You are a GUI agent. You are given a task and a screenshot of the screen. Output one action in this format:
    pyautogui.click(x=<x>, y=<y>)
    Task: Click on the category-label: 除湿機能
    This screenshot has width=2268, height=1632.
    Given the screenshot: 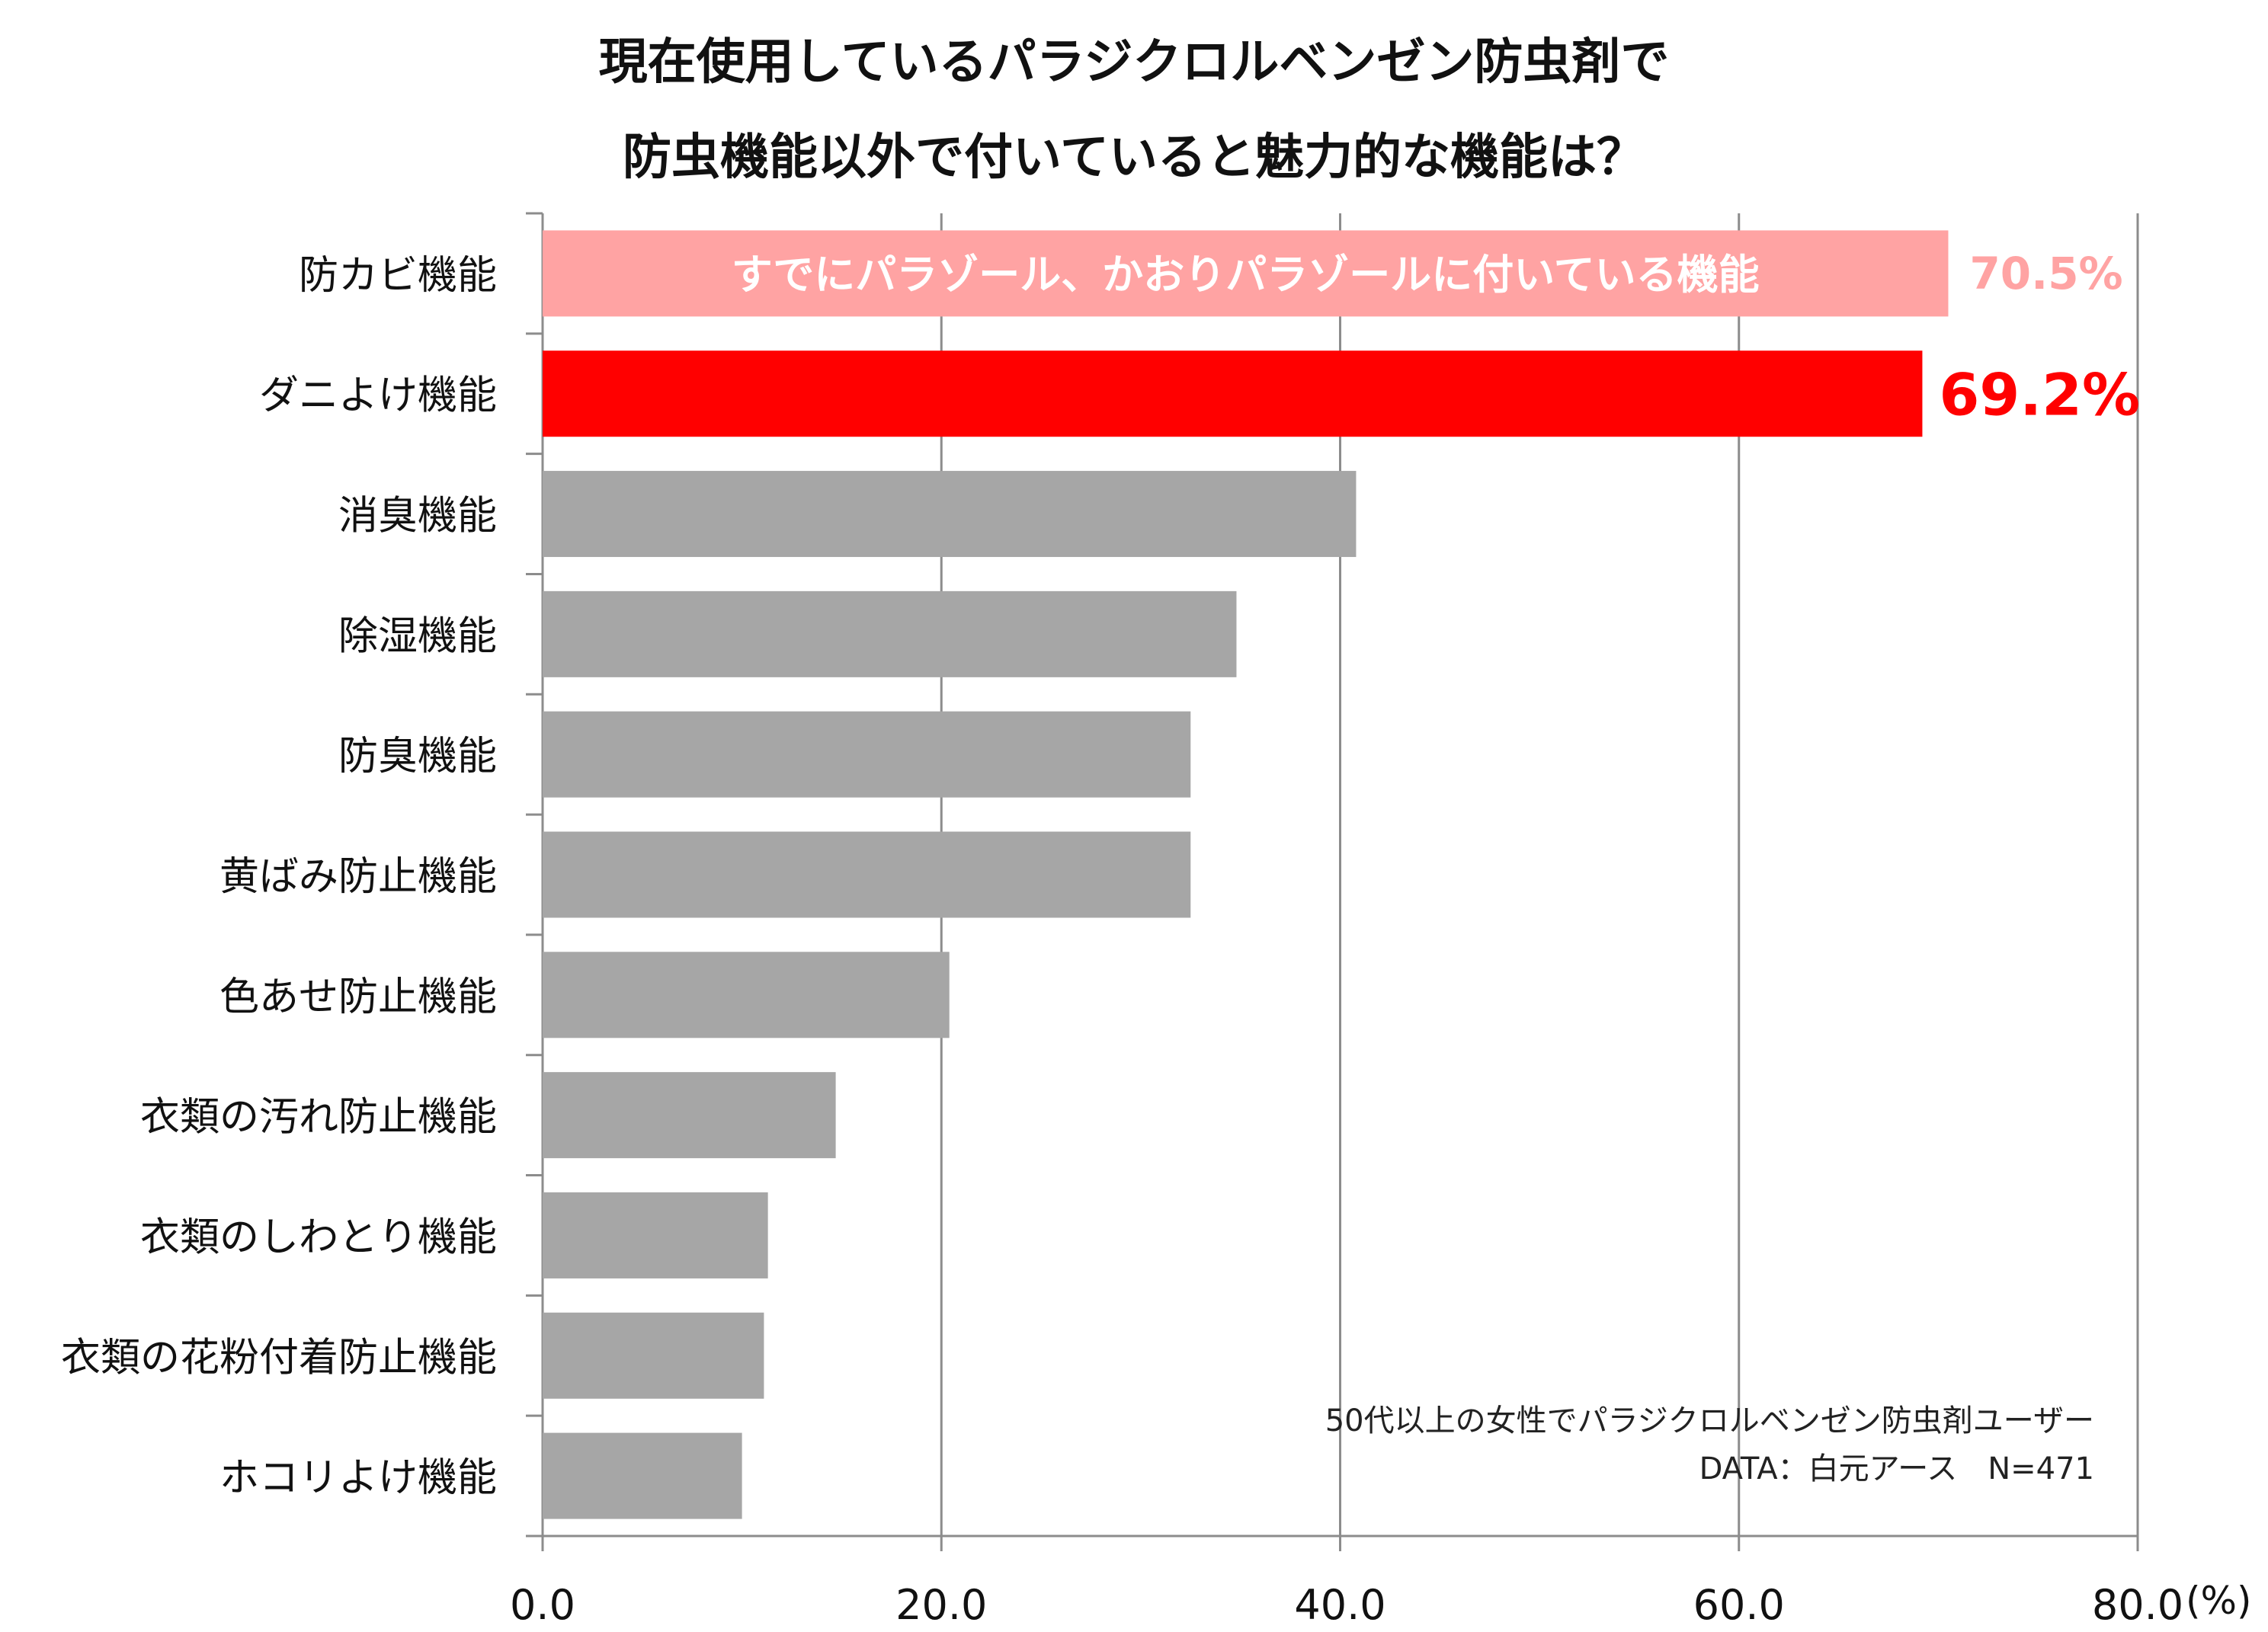 What is the action you would take?
    pyautogui.click(x=417, y=636)
    